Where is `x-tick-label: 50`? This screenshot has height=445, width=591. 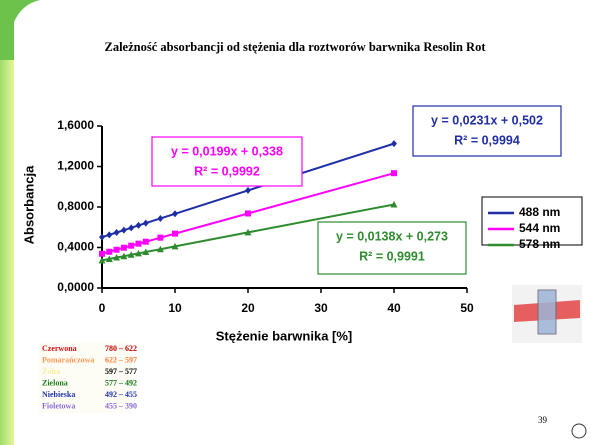
x-tick-label: 50 is located at coordinates (467, 308).